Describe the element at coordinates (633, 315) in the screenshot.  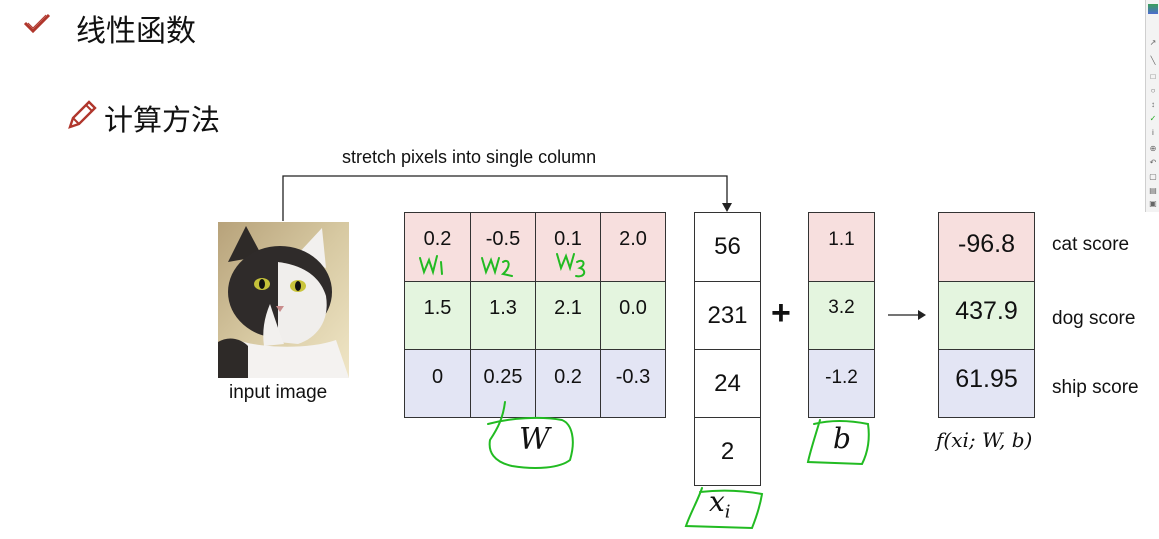
I see `w-cell: 0.0` at that location.